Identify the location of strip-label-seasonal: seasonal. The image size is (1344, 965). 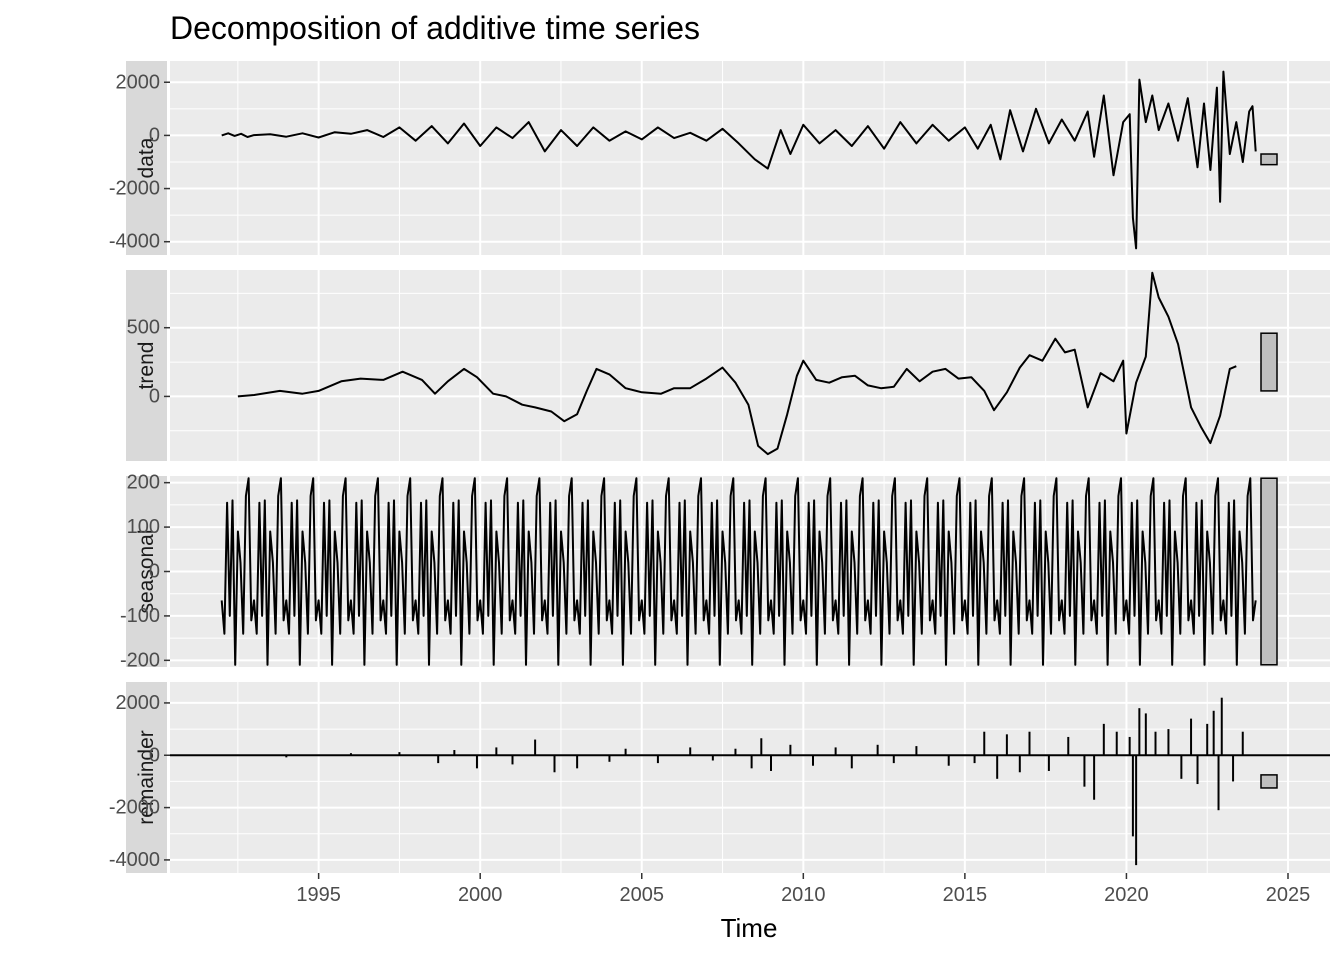
(146, 571).